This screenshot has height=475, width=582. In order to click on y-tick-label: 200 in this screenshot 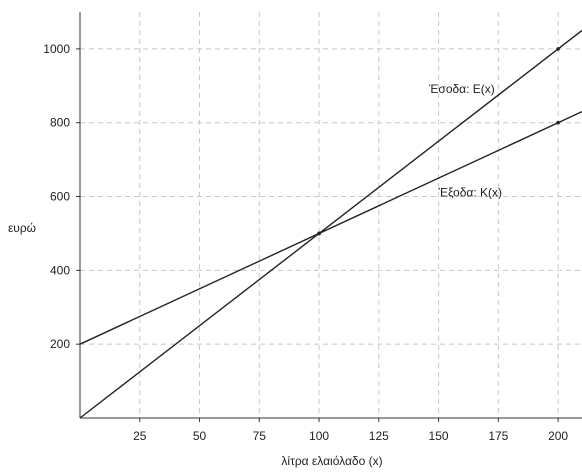, I will do `click(60, 344)`.